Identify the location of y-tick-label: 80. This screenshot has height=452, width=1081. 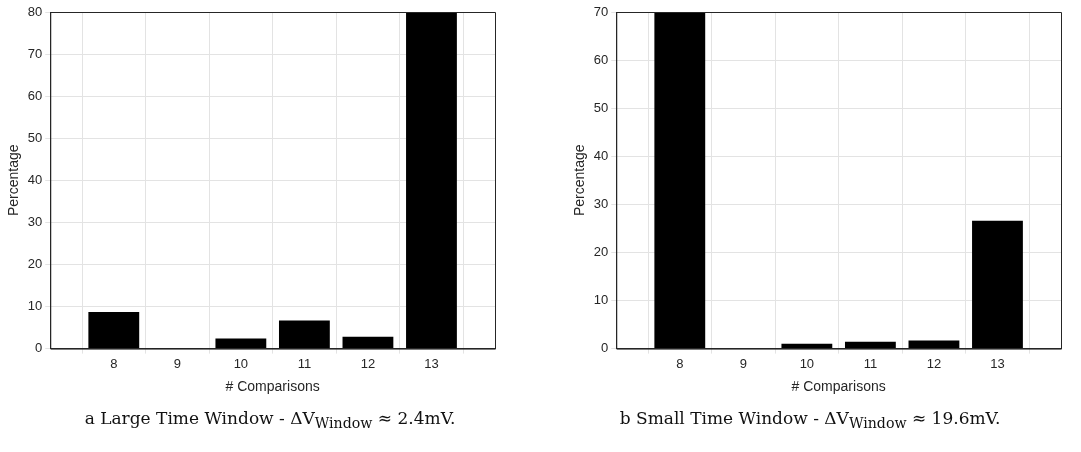
(35, 11).